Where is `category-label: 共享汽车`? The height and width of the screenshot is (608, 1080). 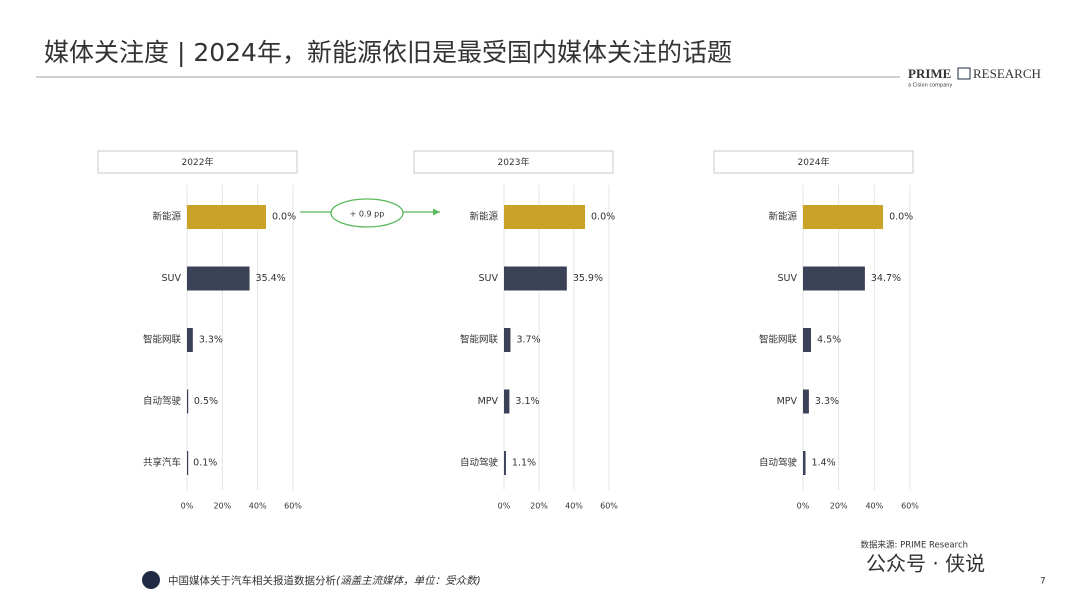
category-label: 共享汽车 is located at coordinates (162, 463).